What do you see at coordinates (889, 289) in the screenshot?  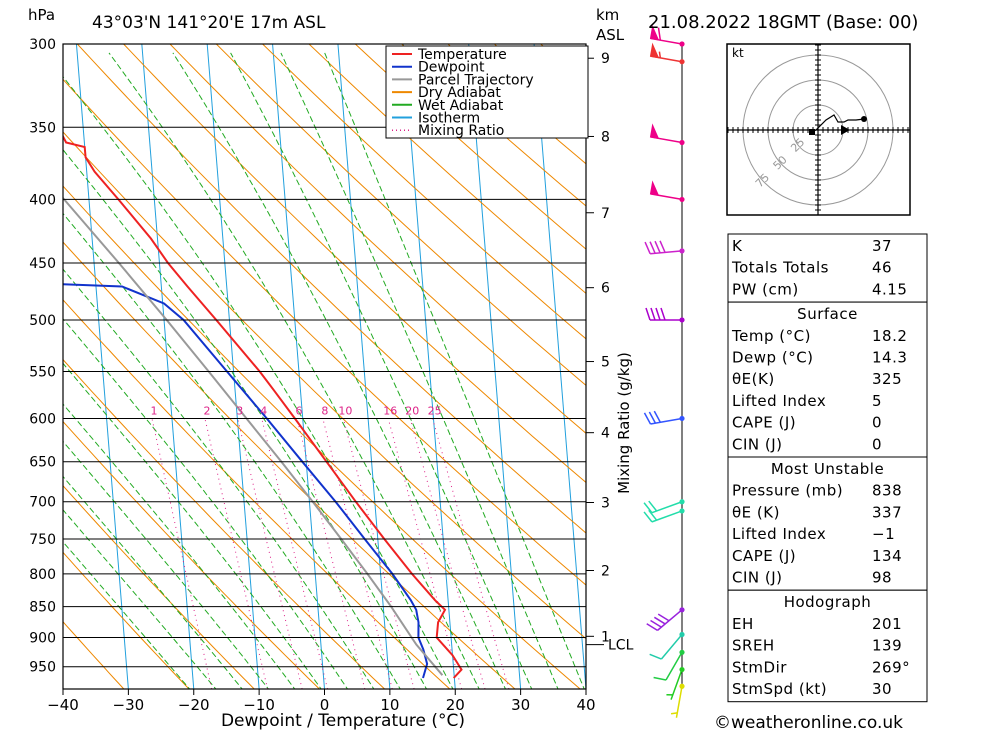 I see `indices-top-row-value: 4.15` at bounding box center [889, 289].